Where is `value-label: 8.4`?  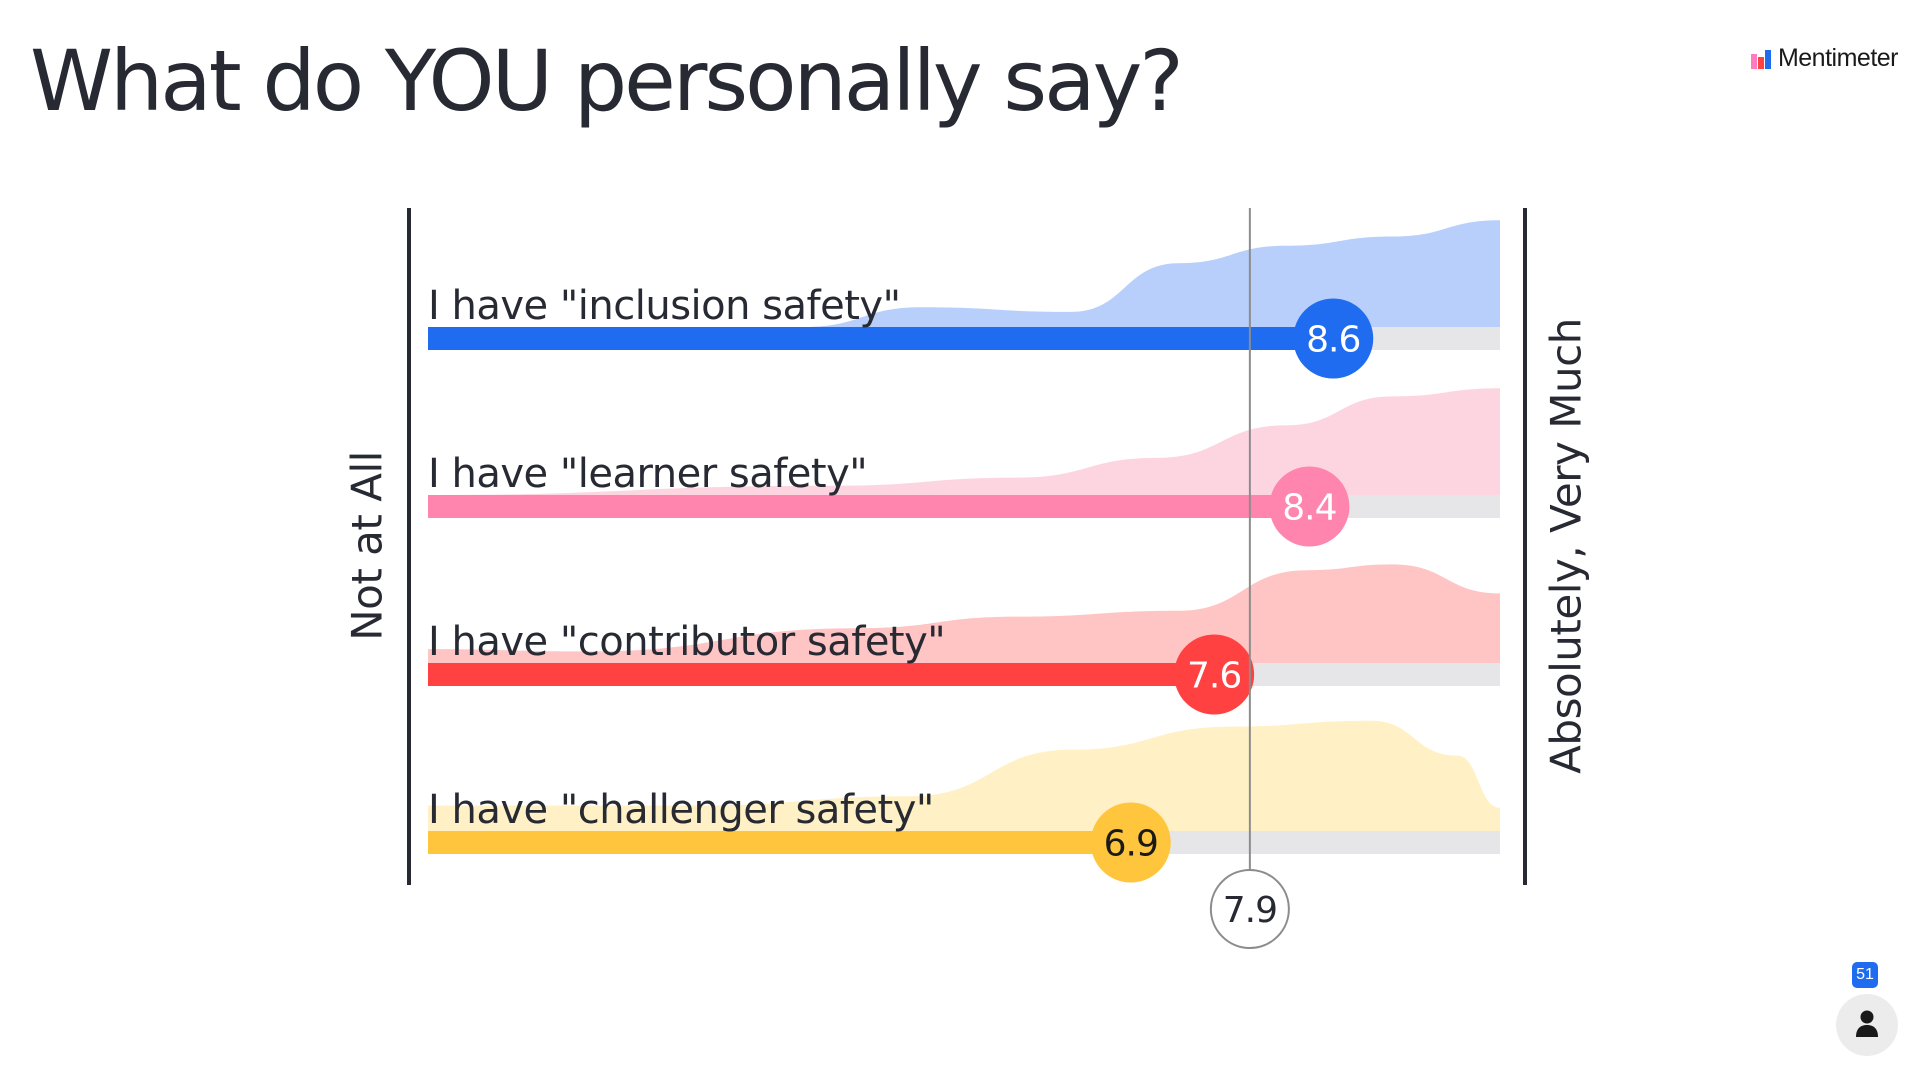
value-label: 8.4 is located at coordinates (1309, 508).